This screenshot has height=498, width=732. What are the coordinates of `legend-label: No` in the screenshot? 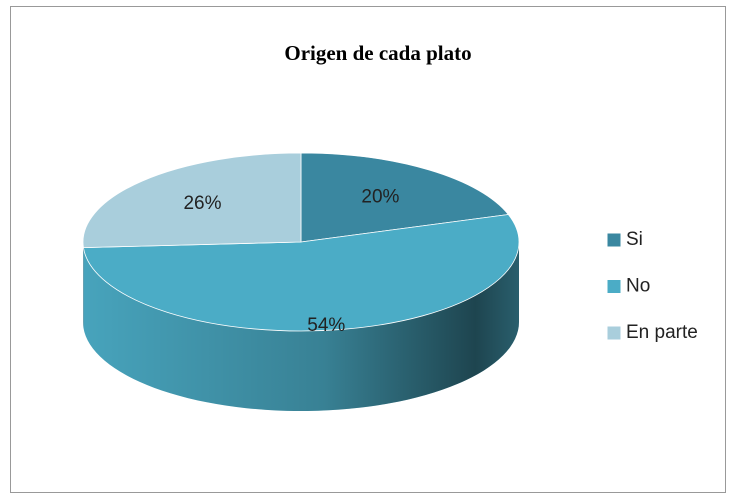 It's located at (638, 286).